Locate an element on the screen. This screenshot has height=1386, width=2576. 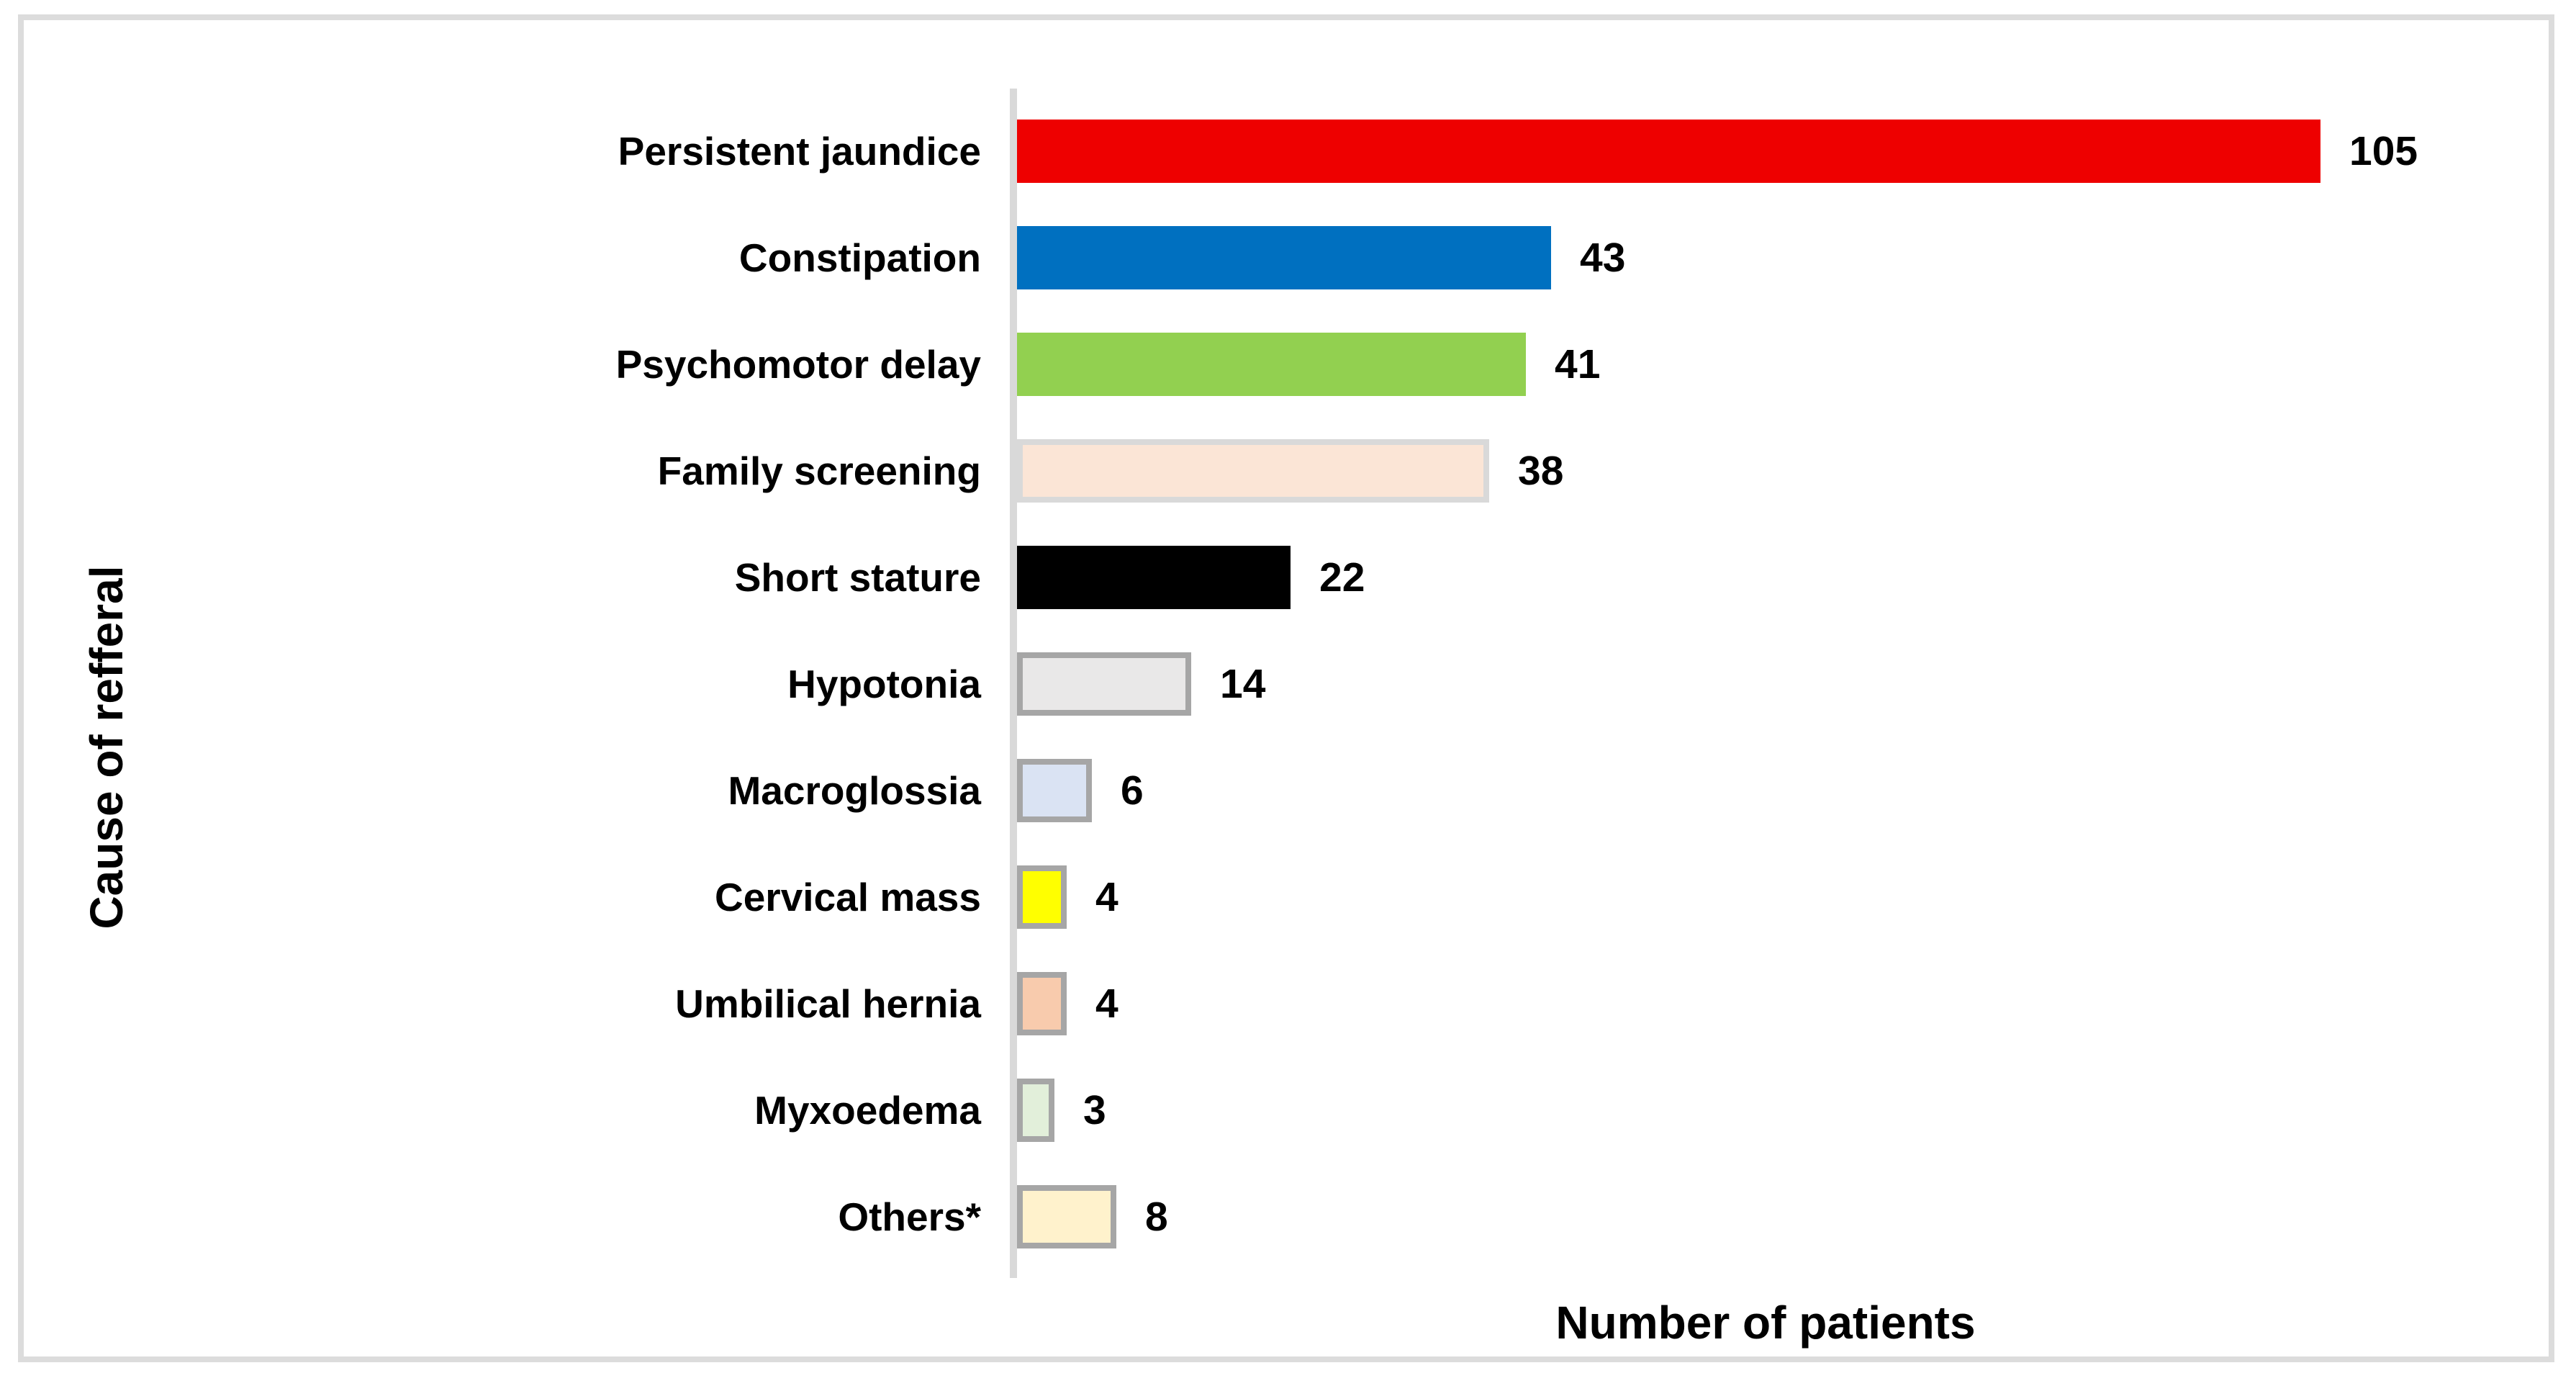
category-label: Umbilical hernia is located at coordinates (828, 1003).